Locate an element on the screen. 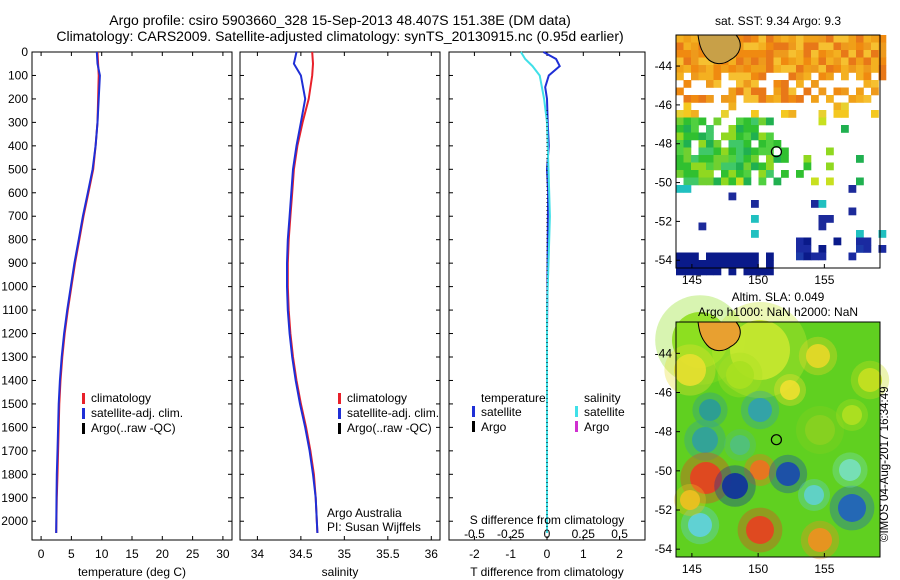 The height and width of the screenshot is (580, 900). map-x-tick-label: 155 is located at coordinates (824, 280).